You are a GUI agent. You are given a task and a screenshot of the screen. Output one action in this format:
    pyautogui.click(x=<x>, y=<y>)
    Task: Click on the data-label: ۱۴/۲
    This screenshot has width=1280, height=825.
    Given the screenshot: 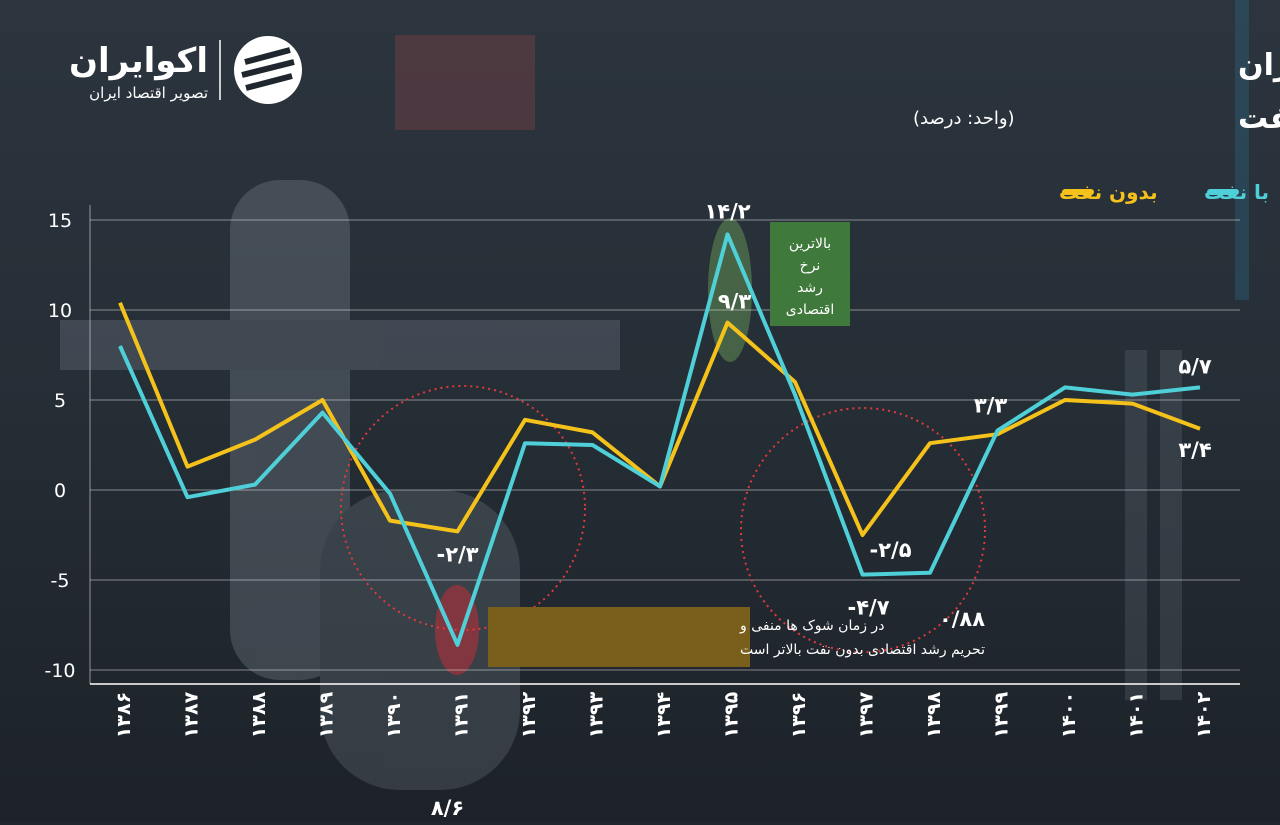 What is the action you would take?
    pyautogui.click(x=727, y=211)
    